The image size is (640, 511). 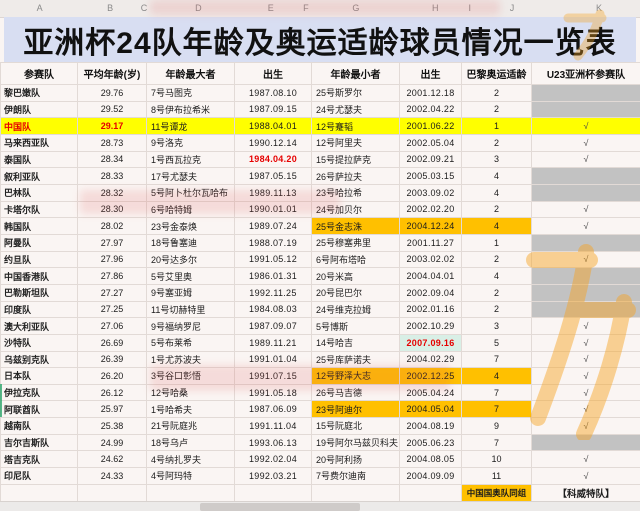 What do you see at coordinates (190, 426) in the screenshot?
I see `cell-oldest: 21号阮庭兆` at bounding box center [190, 426].